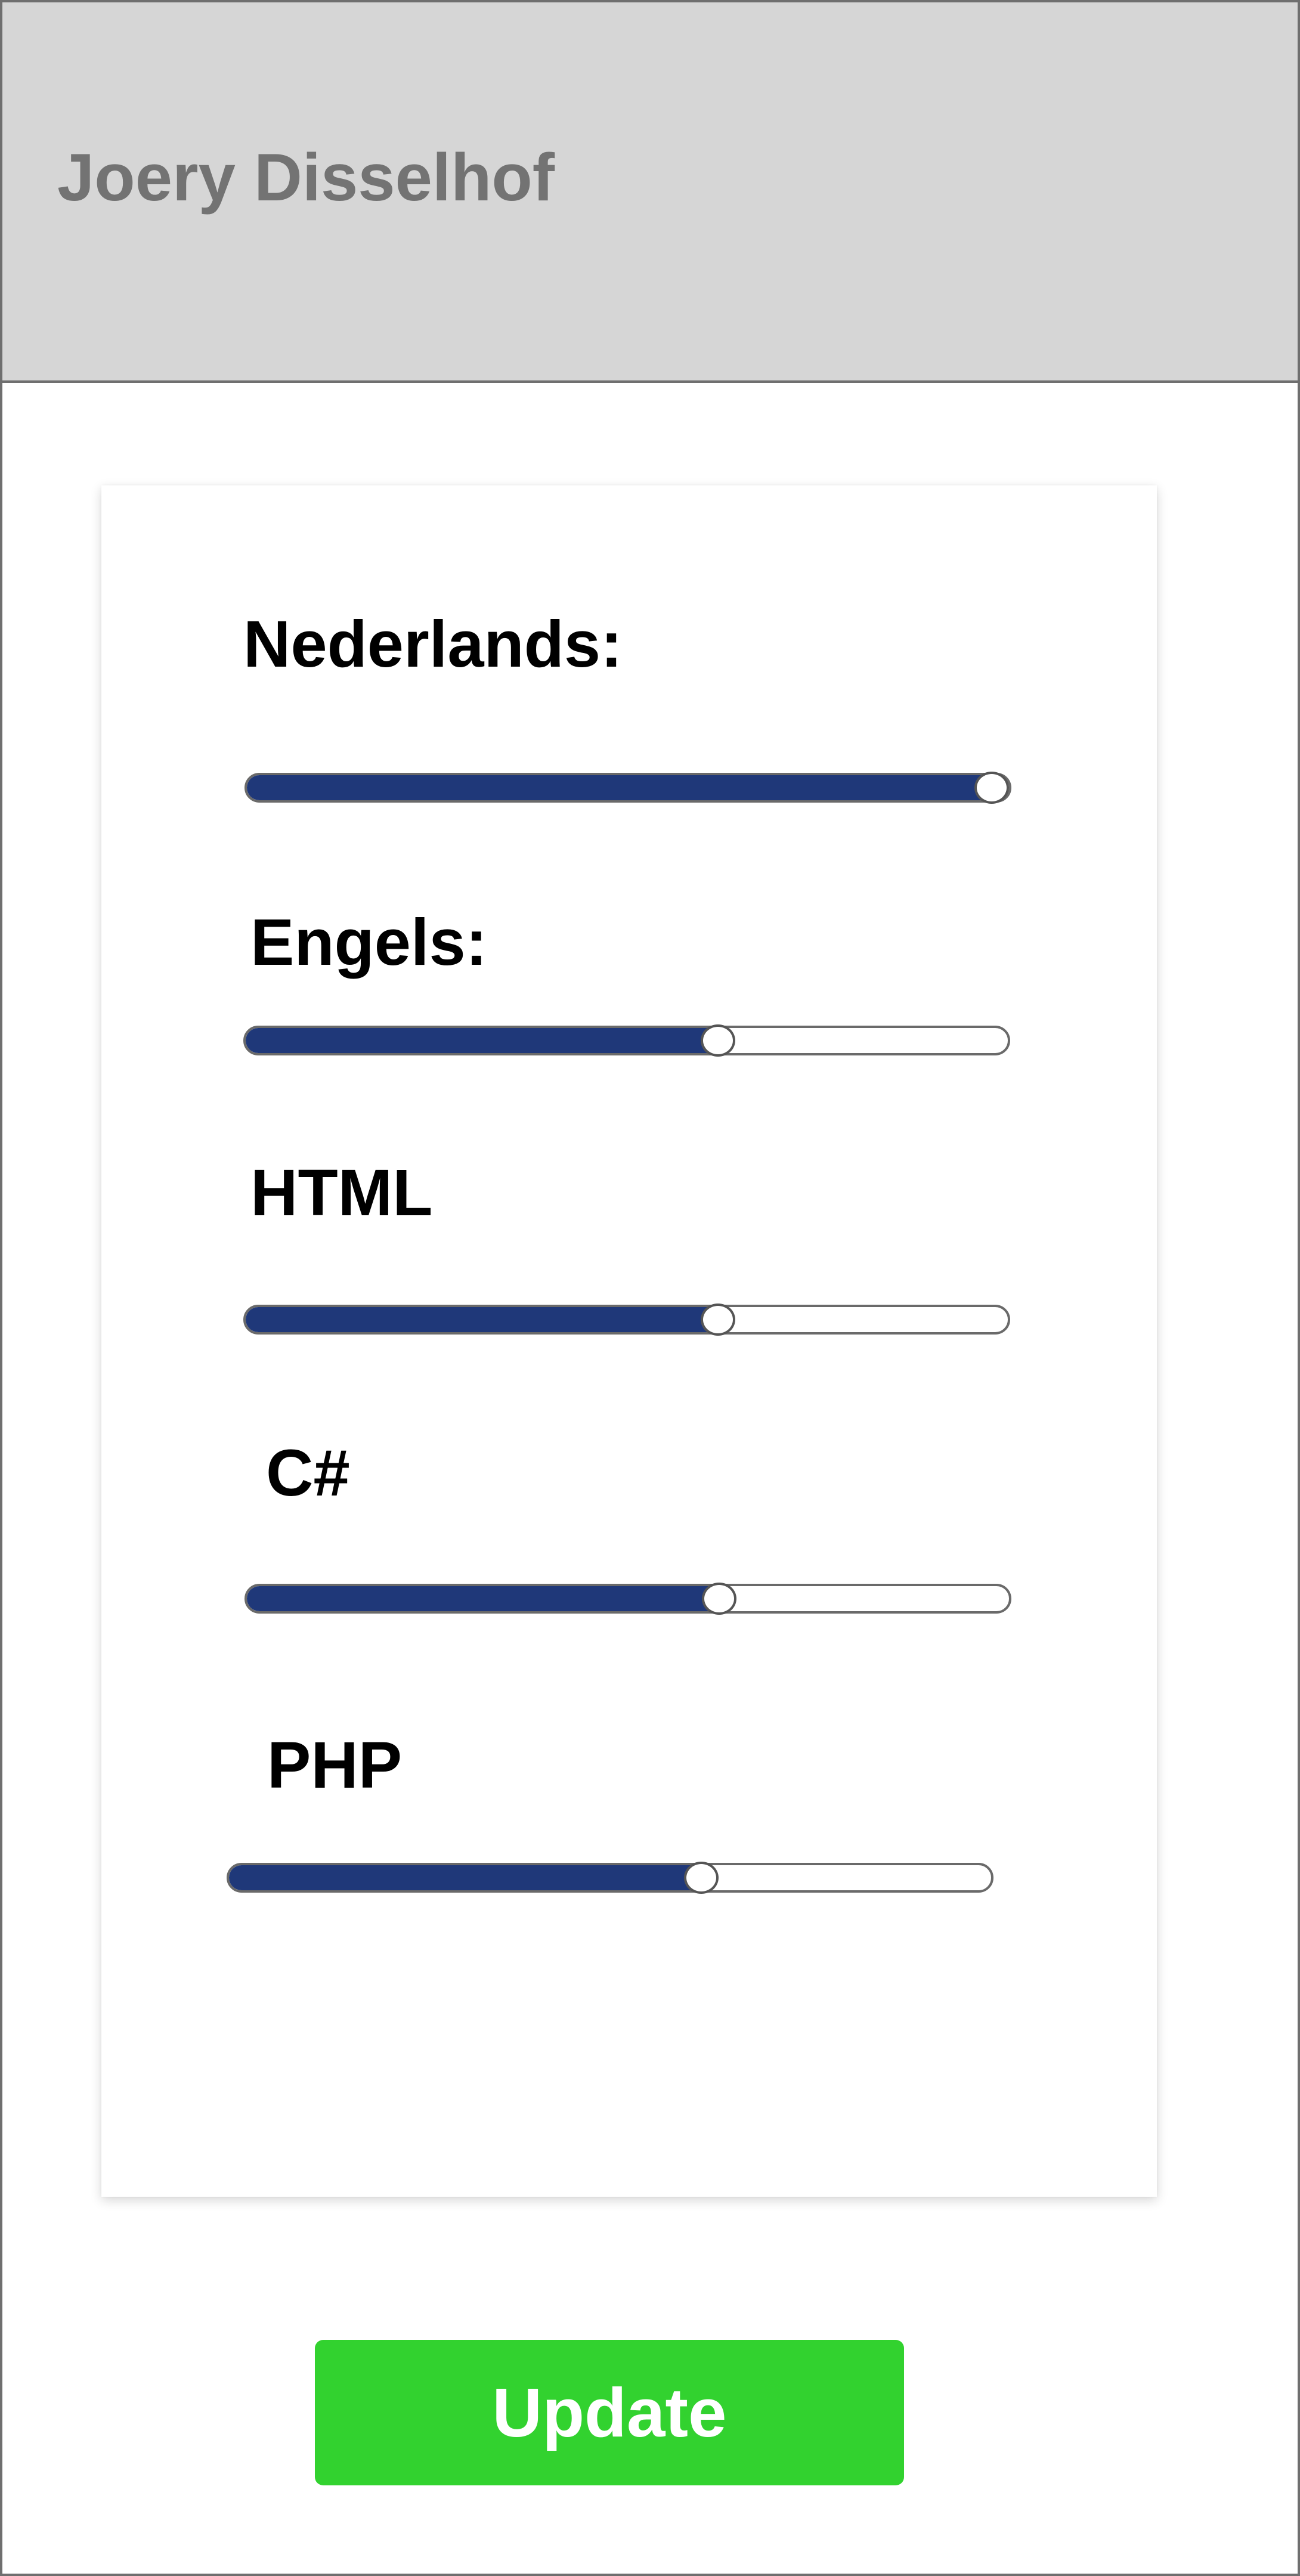 The width and height of the screenshot is (1300, 2576). I want to click on skill-label-nederlands: Nederlands:, so click(433, 644).